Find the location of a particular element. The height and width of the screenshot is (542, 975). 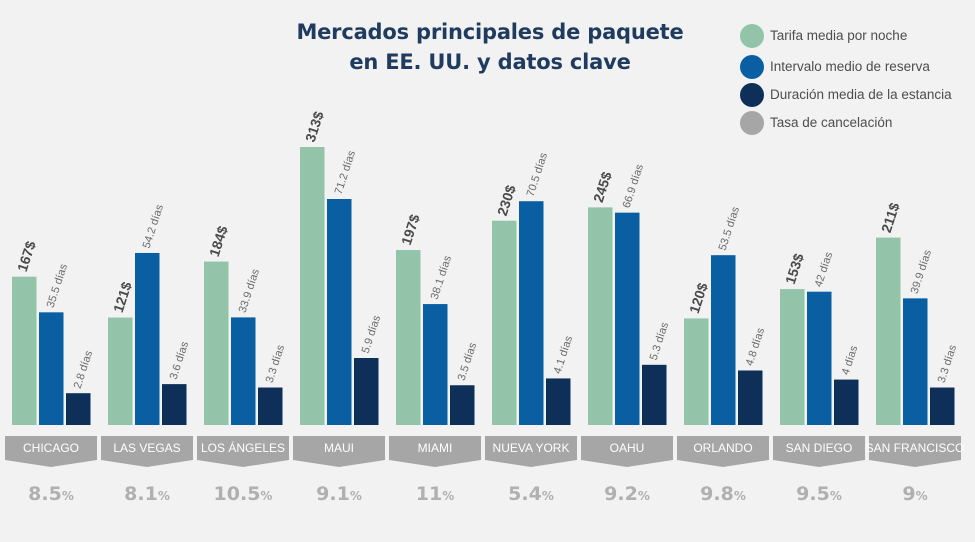

category-label-chicago: CHICAGO is located at coordinates (51, 448).